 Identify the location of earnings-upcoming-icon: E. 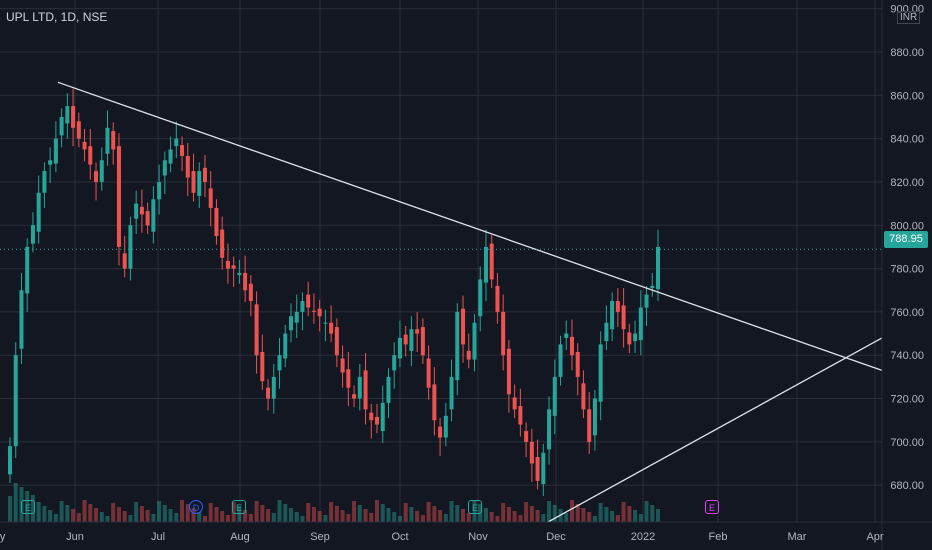
(712, 507).